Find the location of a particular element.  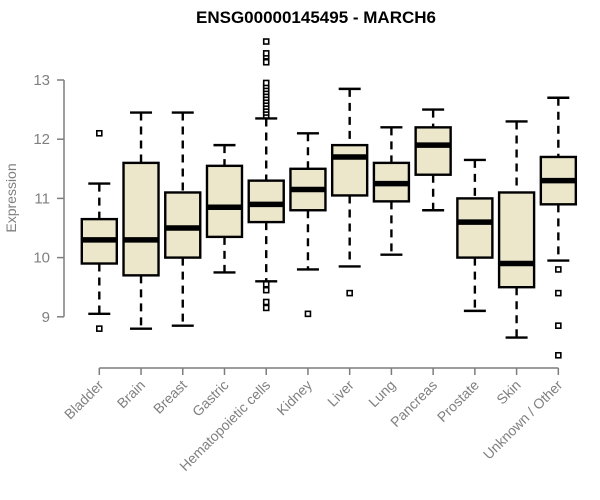

box-breast is located at coordinates (183, 225).